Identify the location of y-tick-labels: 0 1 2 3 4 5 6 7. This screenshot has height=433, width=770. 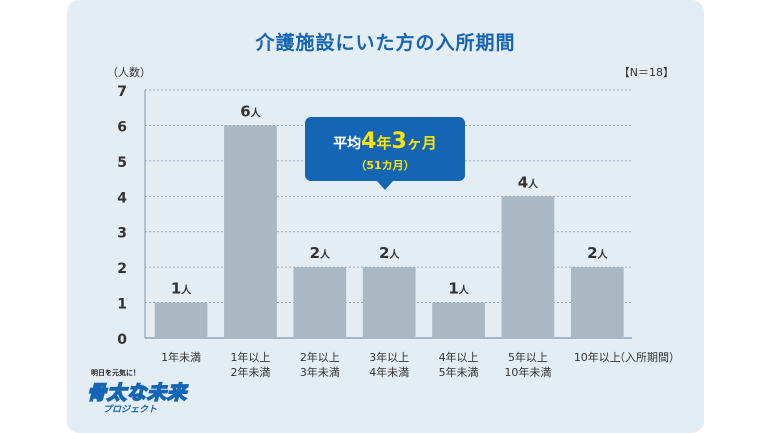
(122, 216).